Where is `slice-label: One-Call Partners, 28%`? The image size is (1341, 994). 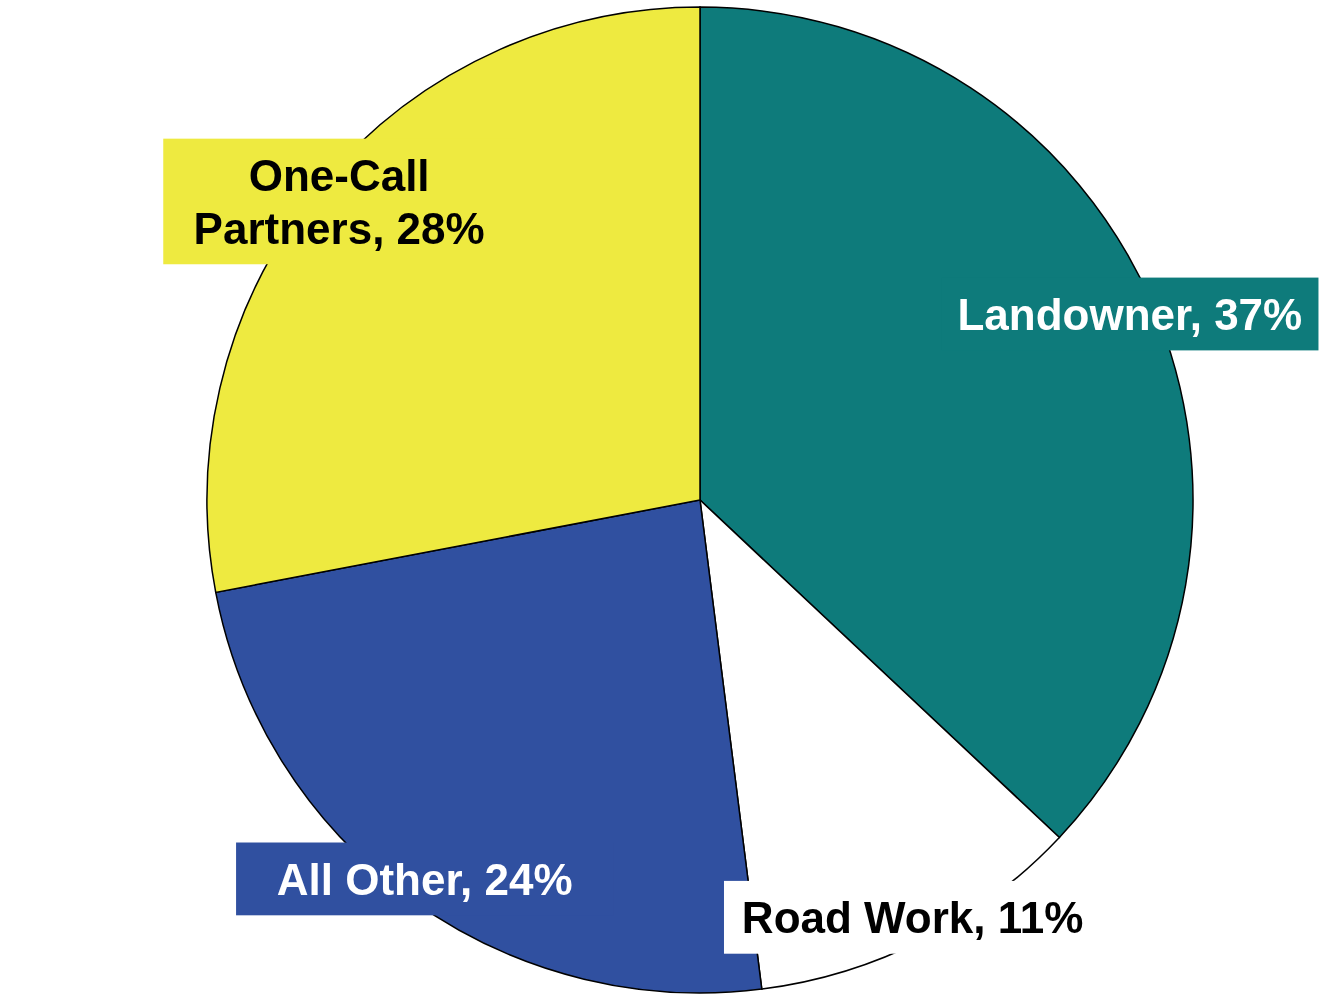 slice-label: One-Call Partners, 28% is located at coordinates (339, 201).